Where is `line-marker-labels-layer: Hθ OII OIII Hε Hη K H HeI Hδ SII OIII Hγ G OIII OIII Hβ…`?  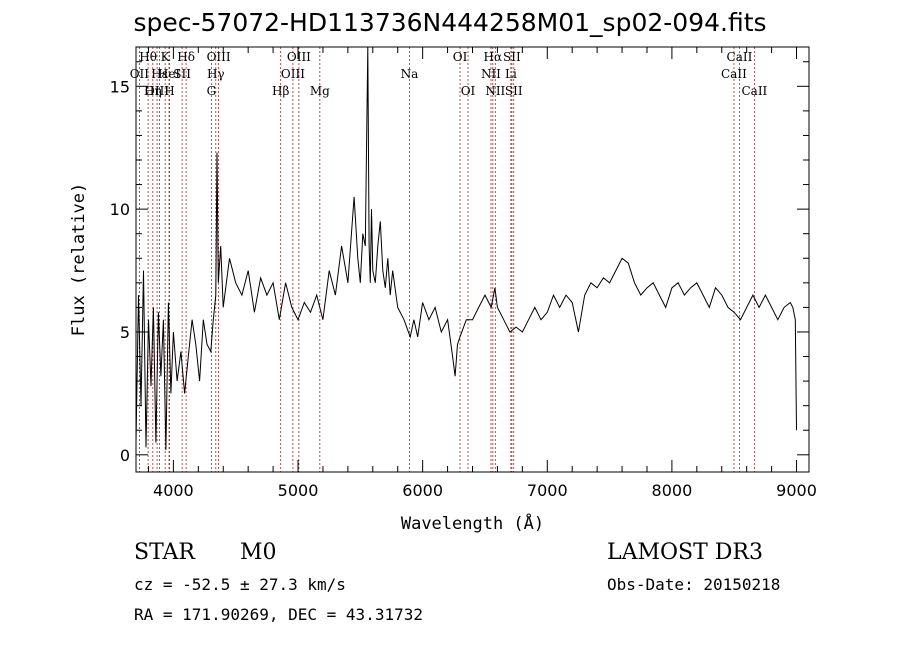
line-marker-labels-layer: Hθ OII OIII Hε Hη K H HeI Hδ SII OIII Hγ G OIII OIII Hβ… is located at coordinates (449, 74).